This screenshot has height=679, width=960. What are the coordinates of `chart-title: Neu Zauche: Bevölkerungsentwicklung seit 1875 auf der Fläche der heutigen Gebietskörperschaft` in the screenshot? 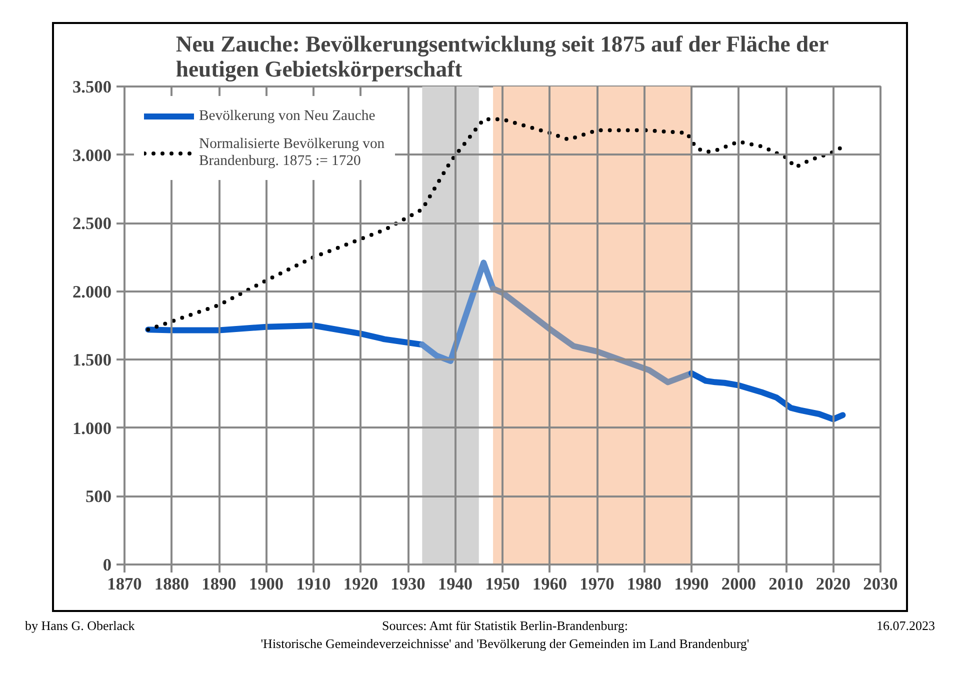 It's located at (502, 57).